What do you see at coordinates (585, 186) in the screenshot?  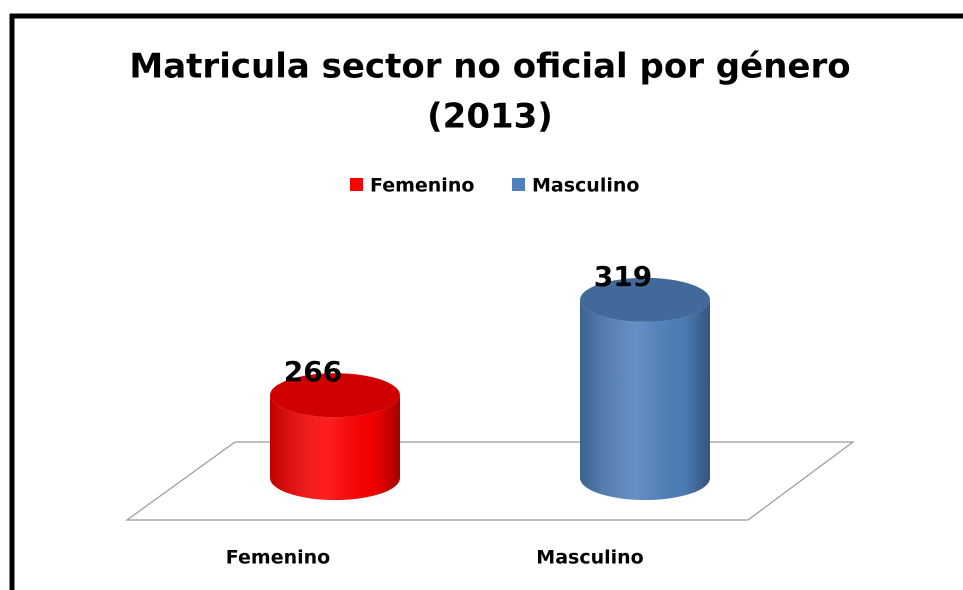 I see `legend-label: Masculino` at bounding box center [585, 186].